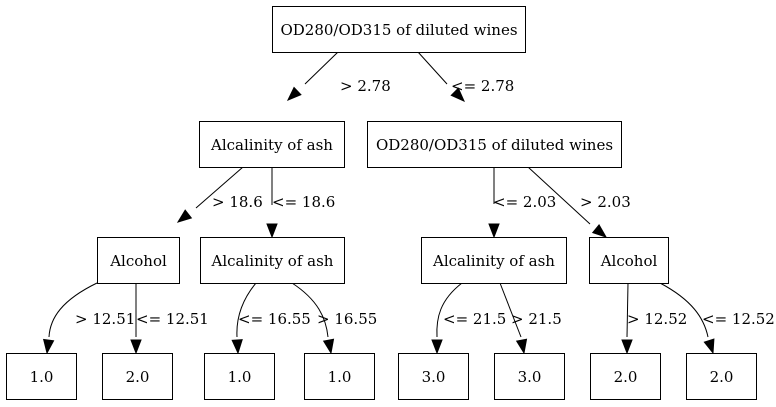 The width and height of the screenshot is (776, 407). What do you see at coordinates (738, 319) in the screenshot?
I see `edge-condition-label: <= 12.52` at bounding box center [738, 319].